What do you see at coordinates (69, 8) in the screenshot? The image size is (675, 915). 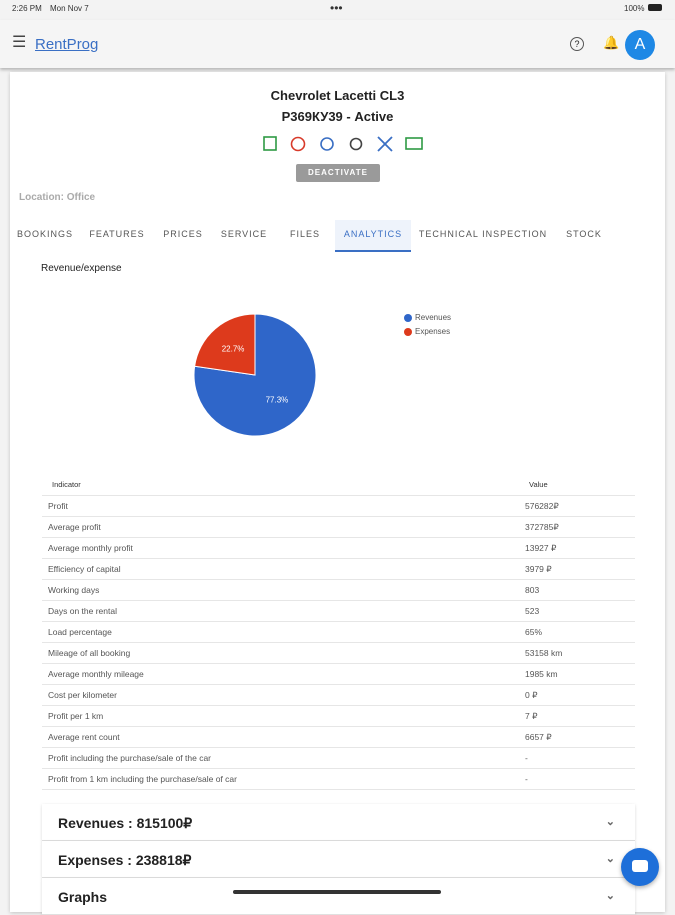 I see `date: Mon Nov 7` at bounding box center [69, 8].